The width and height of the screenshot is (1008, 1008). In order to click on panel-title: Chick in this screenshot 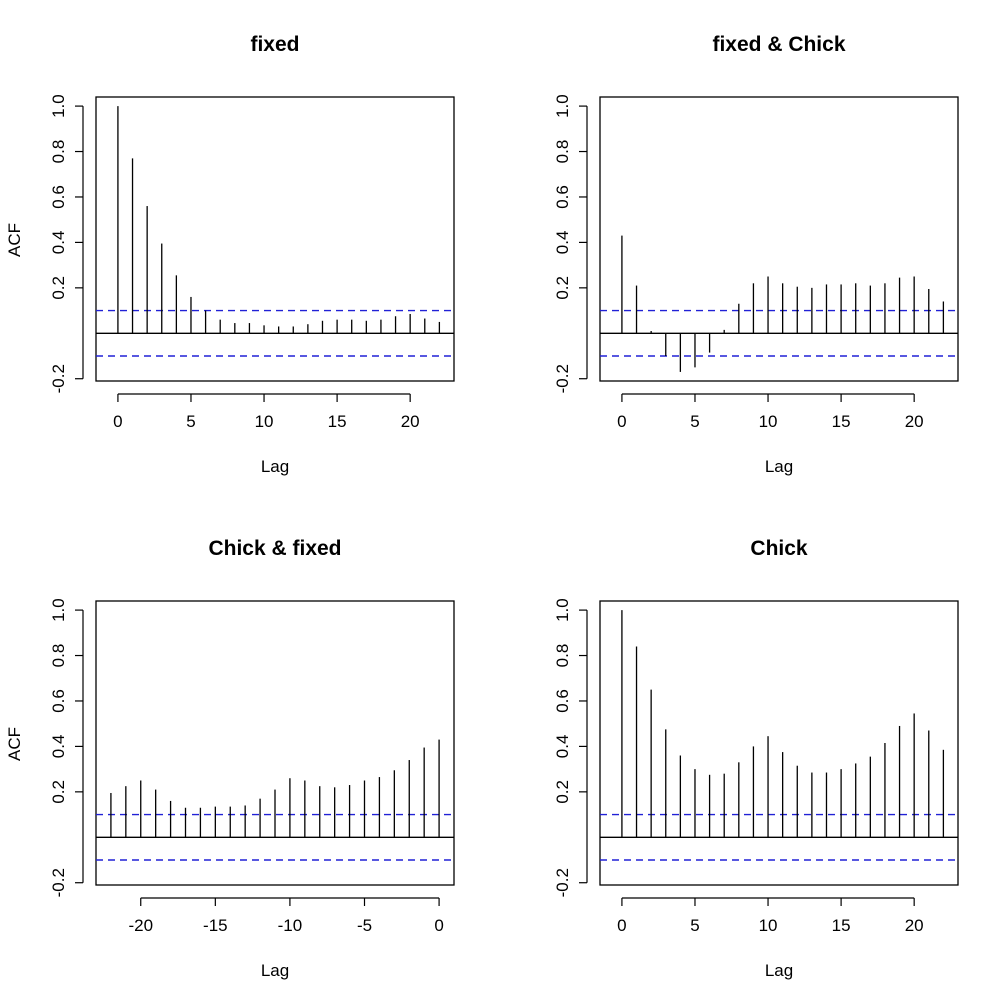, I will do `click(779, 548)`.